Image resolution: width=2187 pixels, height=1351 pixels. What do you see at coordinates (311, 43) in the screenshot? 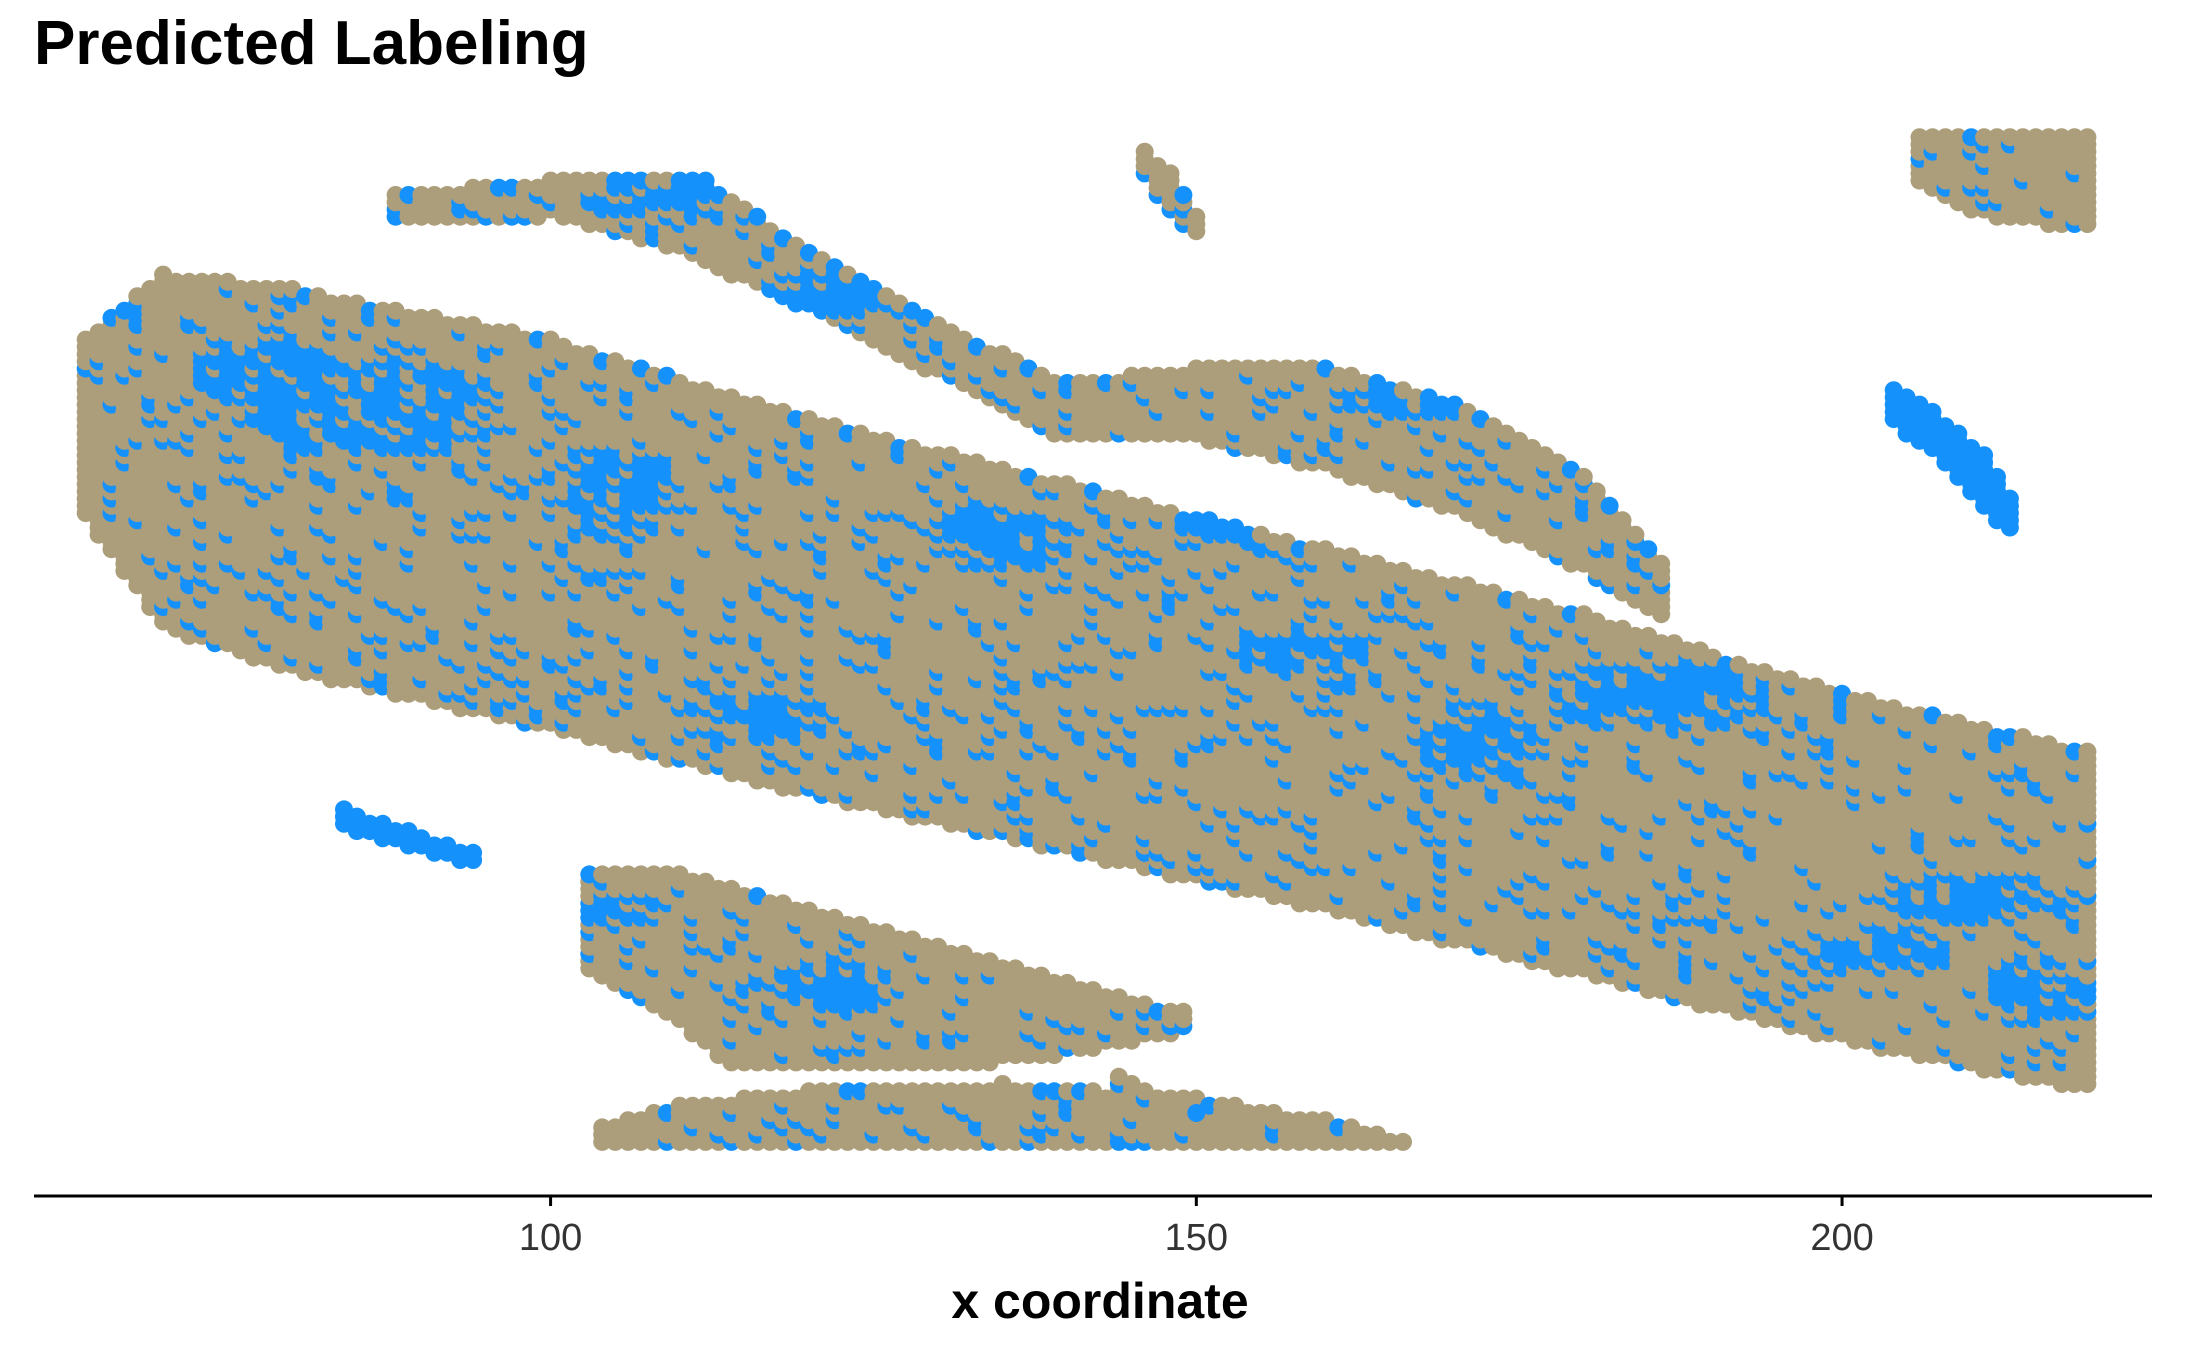
I see `chart-title: Predicted Labeling` at bounding box center [311, 43].